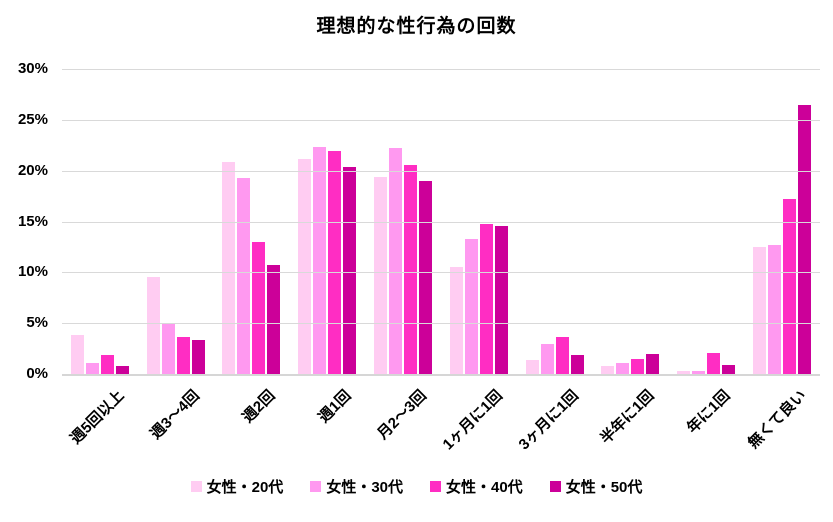 This screenshot has height=522, width=833. Describe the element at coordinates (484, 487) in the screenshot. I see `legend-label: 女性・40代` at that location.